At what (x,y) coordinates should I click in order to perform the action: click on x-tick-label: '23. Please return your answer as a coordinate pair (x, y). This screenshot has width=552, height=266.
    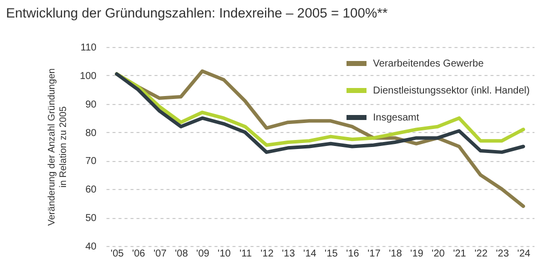
    Looking at the image, I should click on (503, 254).